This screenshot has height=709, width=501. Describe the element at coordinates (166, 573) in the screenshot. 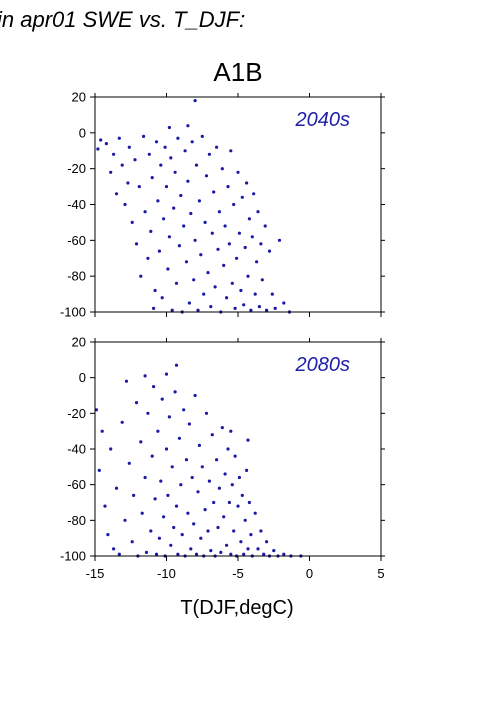

I see `x-tick-label: -10` at that location.